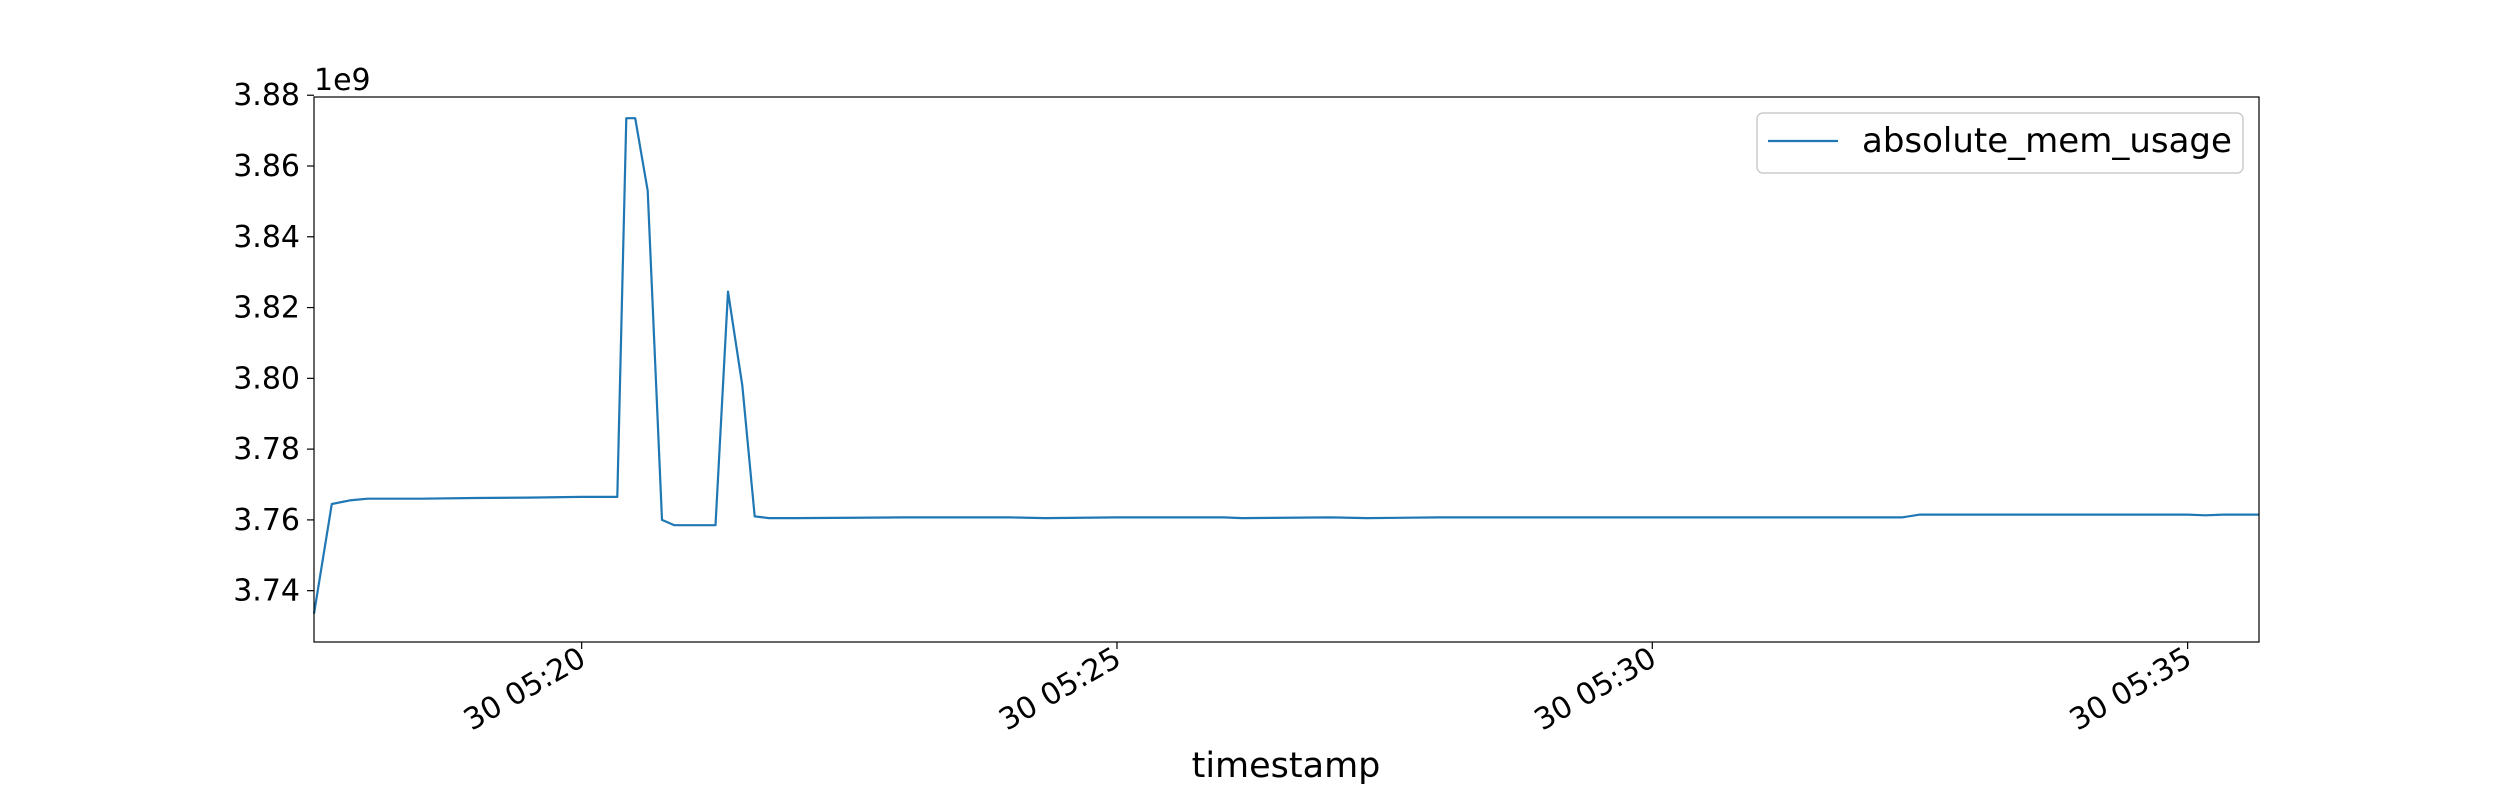  I want to click on x-axis-label: timestamp, so click(1286, 766).